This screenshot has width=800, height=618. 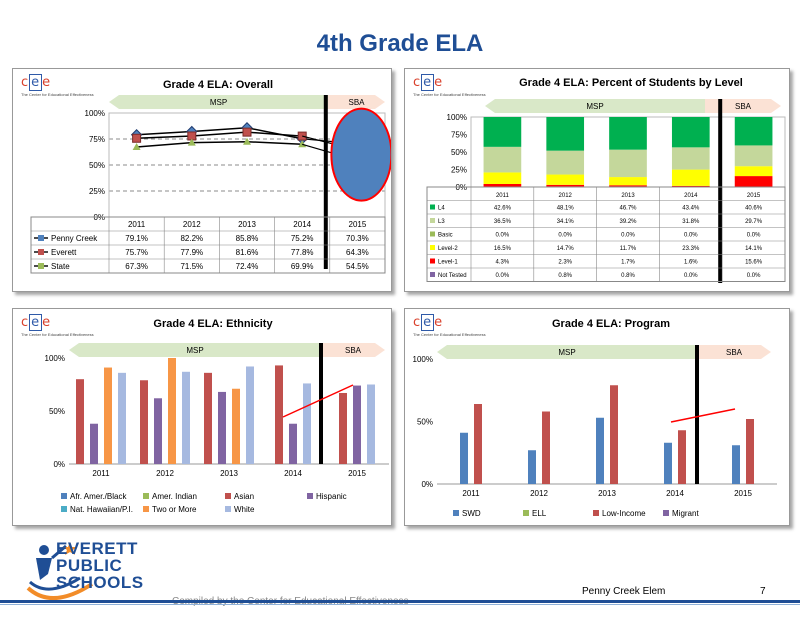 I want to click on data-label: 77.8%, so click(x=302, y=252).